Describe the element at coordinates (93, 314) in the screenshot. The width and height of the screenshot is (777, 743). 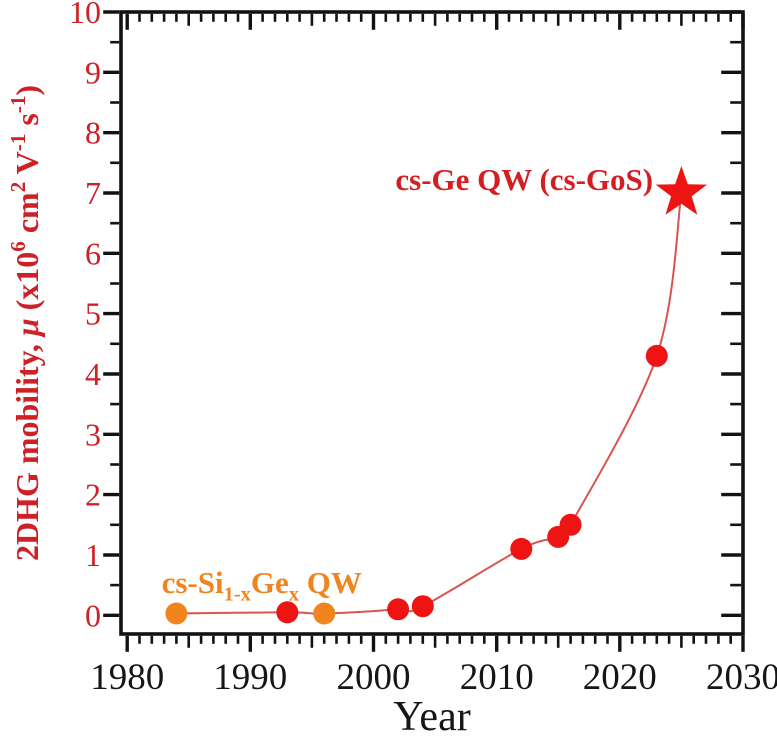
I see `y-tick-label-5: 5` at that location.